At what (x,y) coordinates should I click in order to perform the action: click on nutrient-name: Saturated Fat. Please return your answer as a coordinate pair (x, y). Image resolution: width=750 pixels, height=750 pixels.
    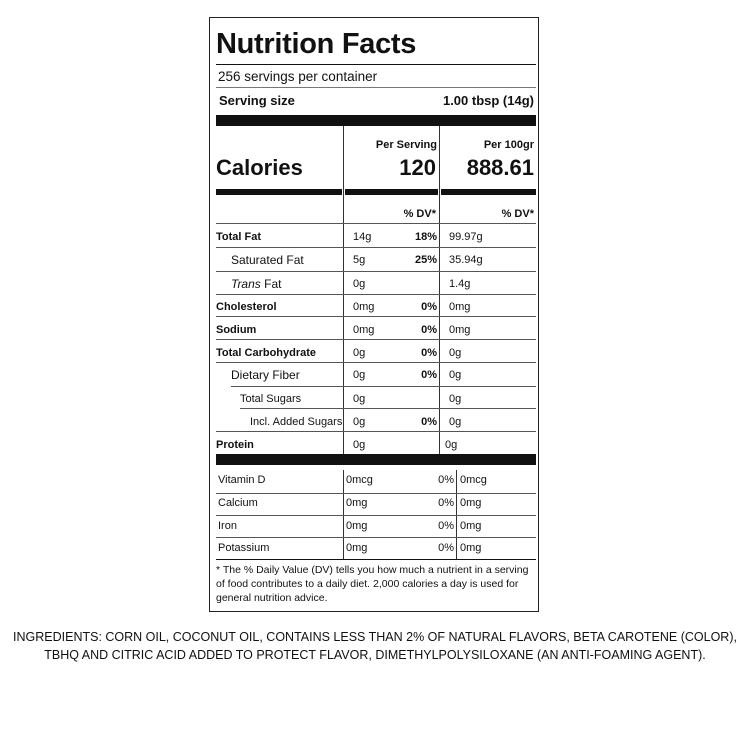
    Looking at the image, I should click on (267, 260).